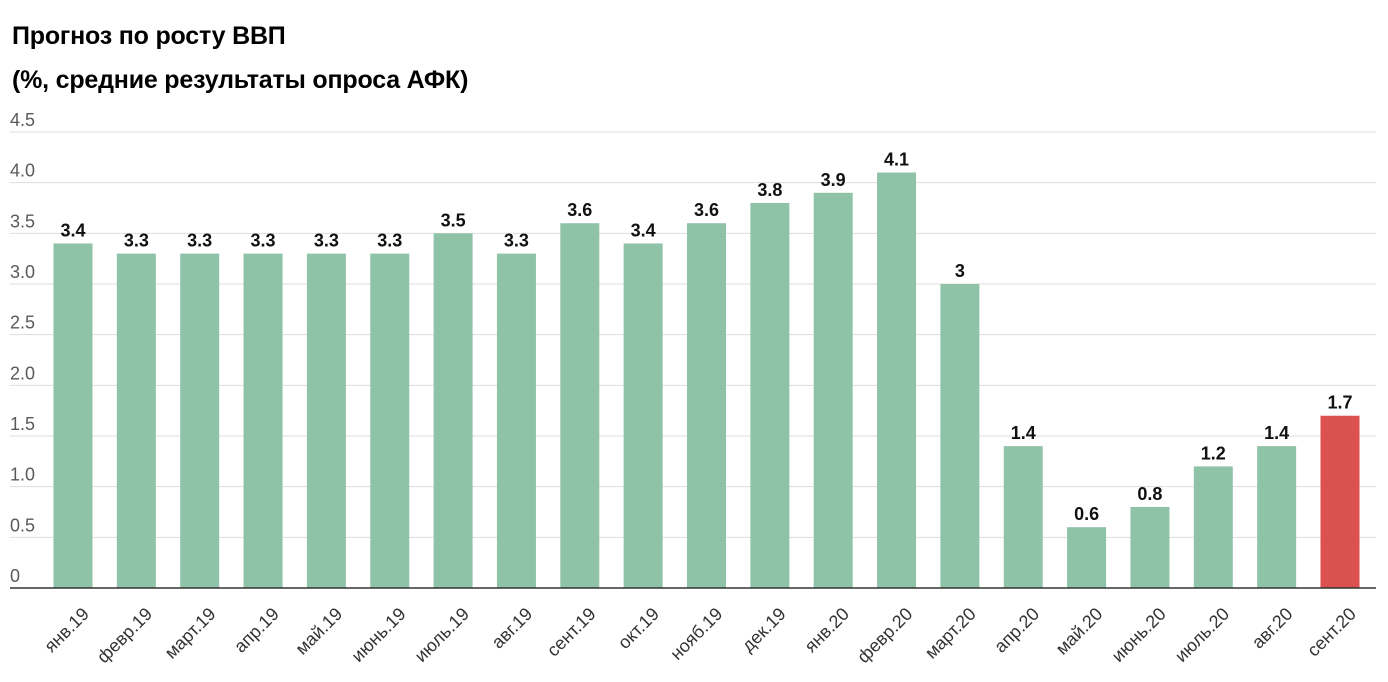 Image resolution: width=1388 pixels, height=682 pixels. I want to click on x-tick-label: март.20, so click(950, 633).